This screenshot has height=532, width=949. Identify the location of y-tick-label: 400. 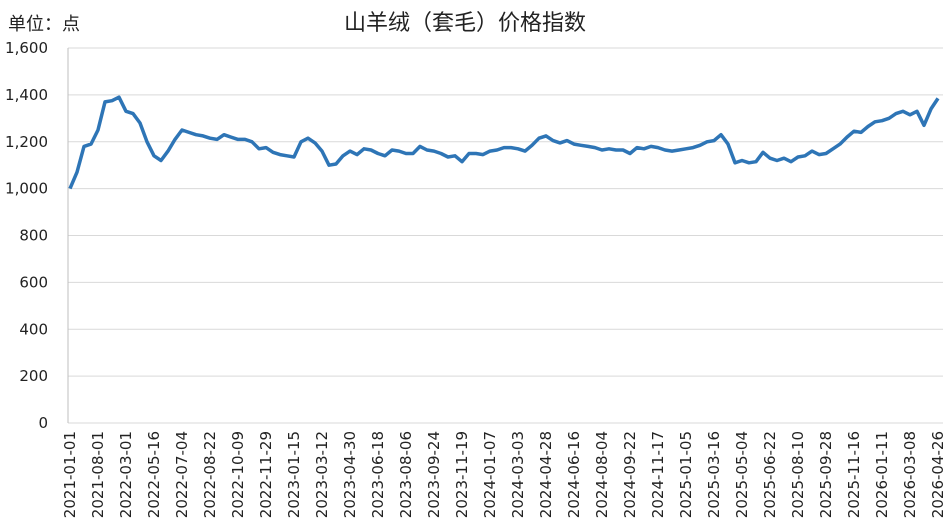
(33, 329).